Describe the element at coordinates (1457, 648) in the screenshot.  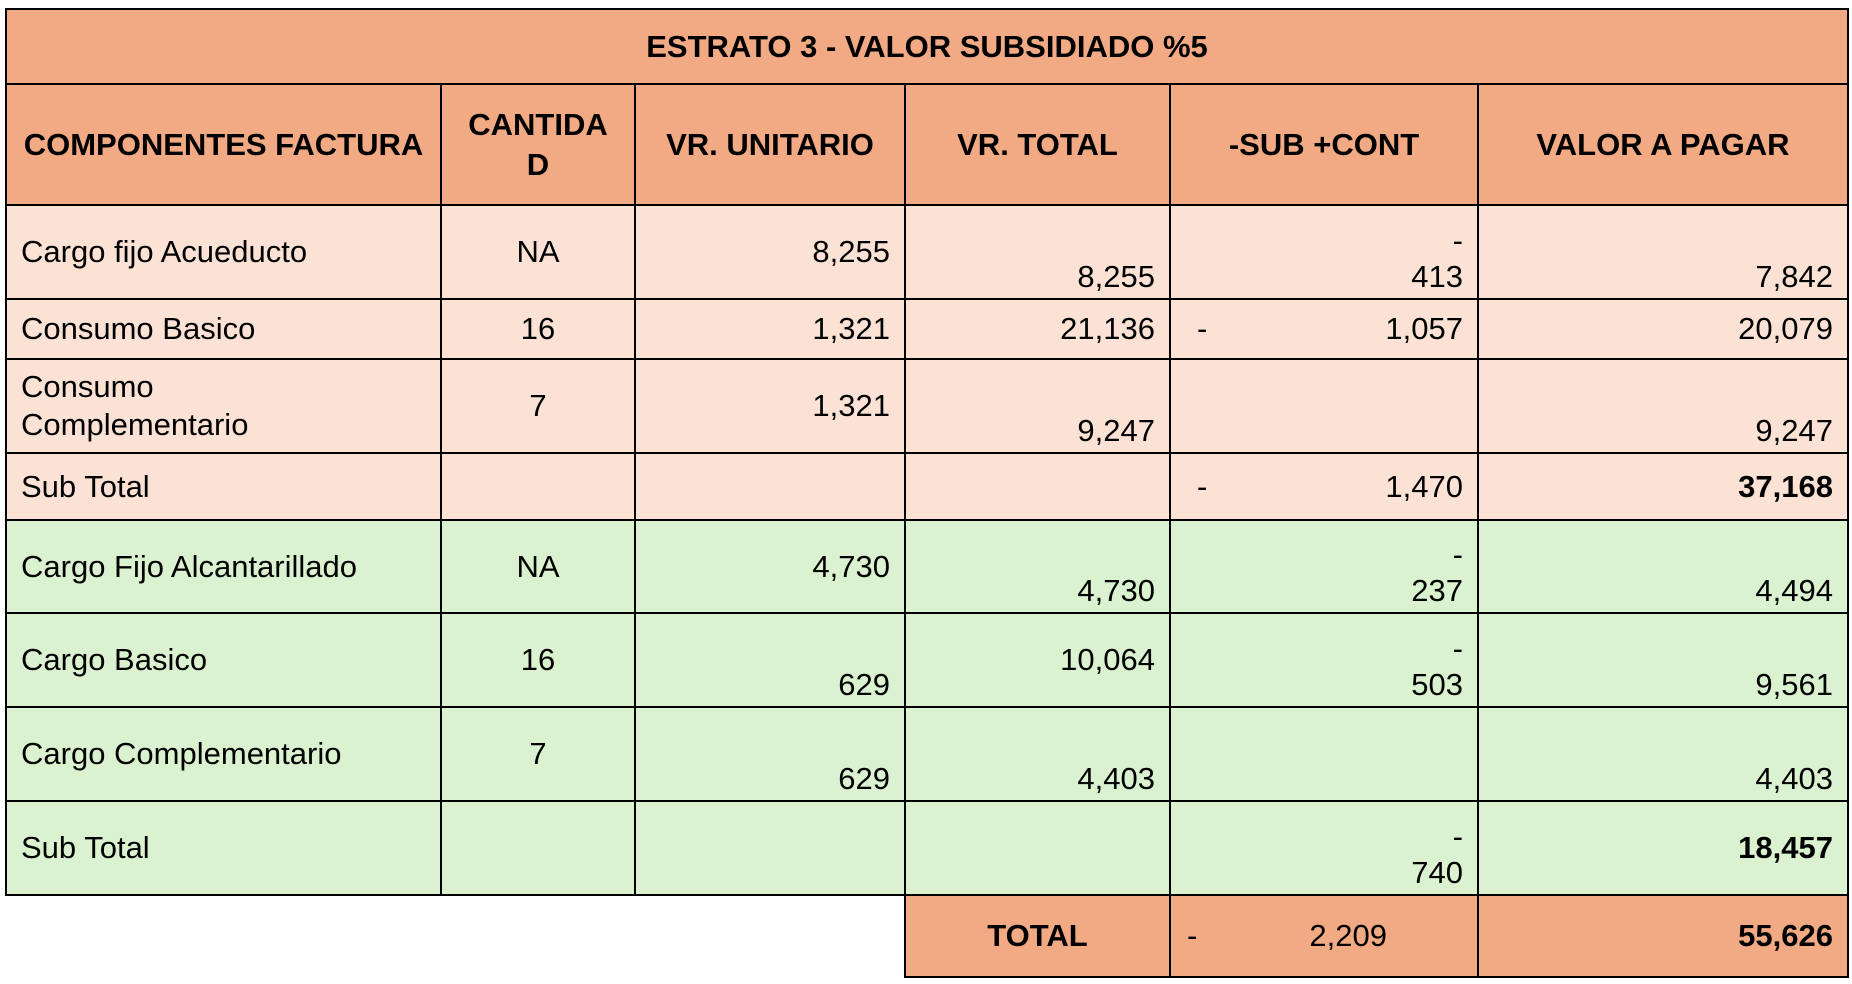
I see `row-5-sub-dash: -` at that location.